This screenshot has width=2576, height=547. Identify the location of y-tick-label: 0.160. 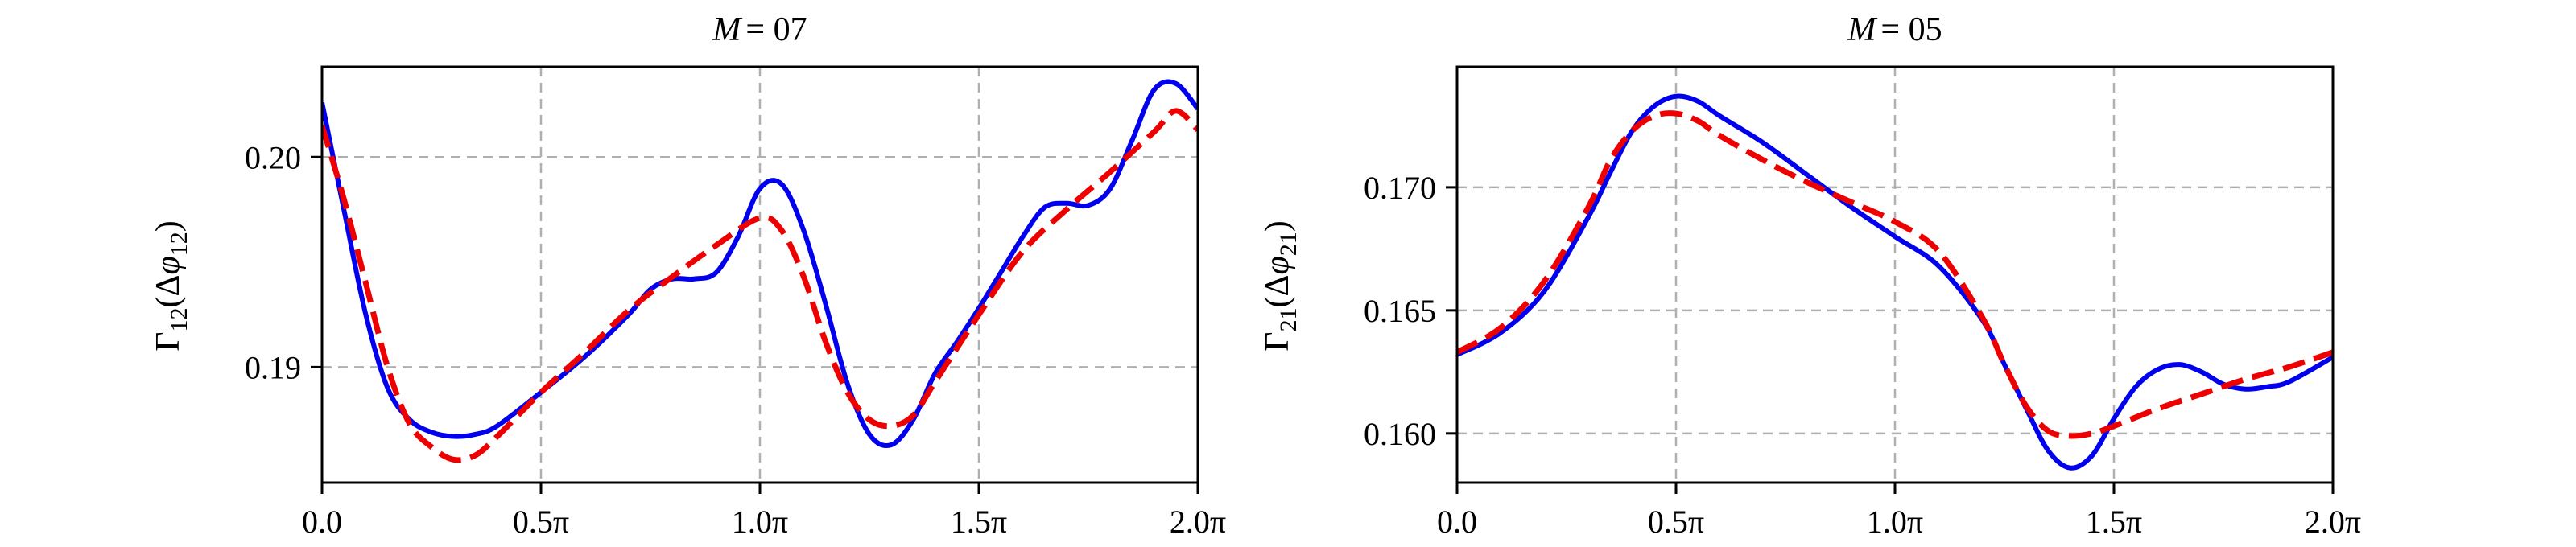
(1400, 434).